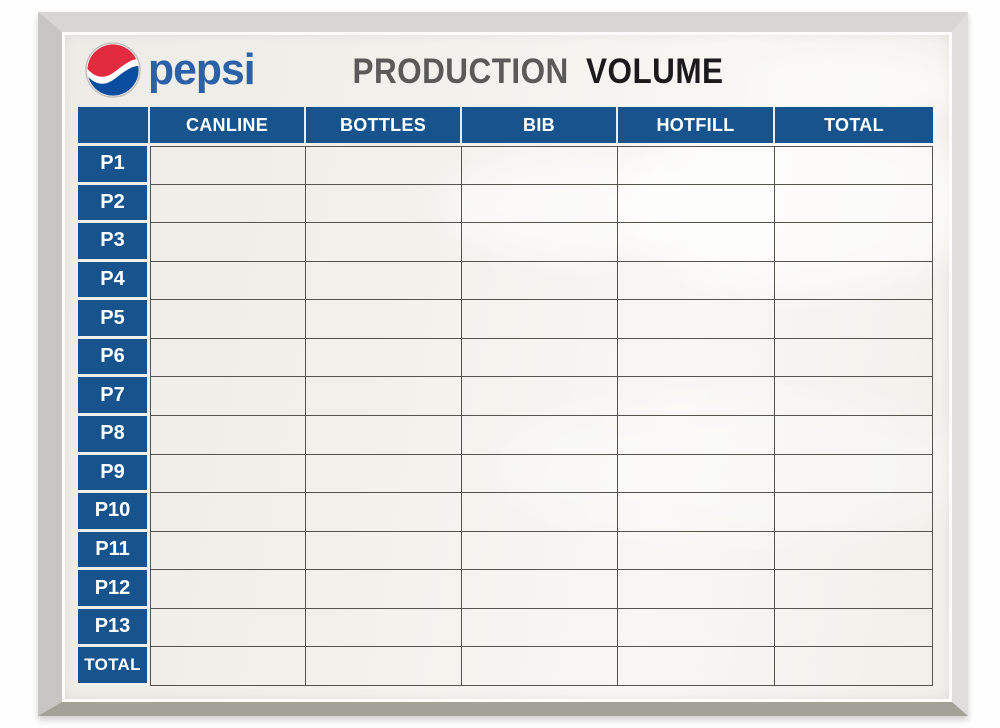  What do you see at coordinates (854, 396) in the screenshot?
I see `cell-p7-total` at bounding box center [854, 396].